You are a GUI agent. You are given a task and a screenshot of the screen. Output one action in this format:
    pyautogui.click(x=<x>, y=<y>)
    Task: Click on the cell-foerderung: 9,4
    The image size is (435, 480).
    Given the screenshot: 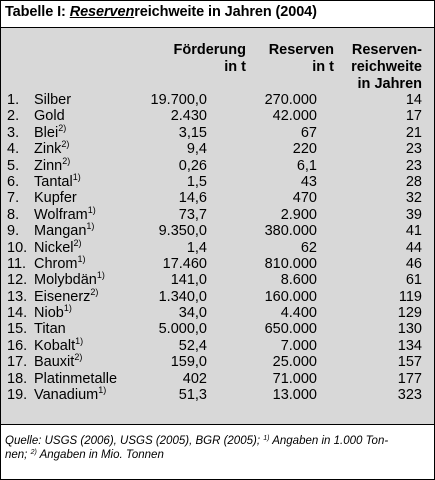 What is the action you would take?
    pyautogui.click(x=196, y=149)
    